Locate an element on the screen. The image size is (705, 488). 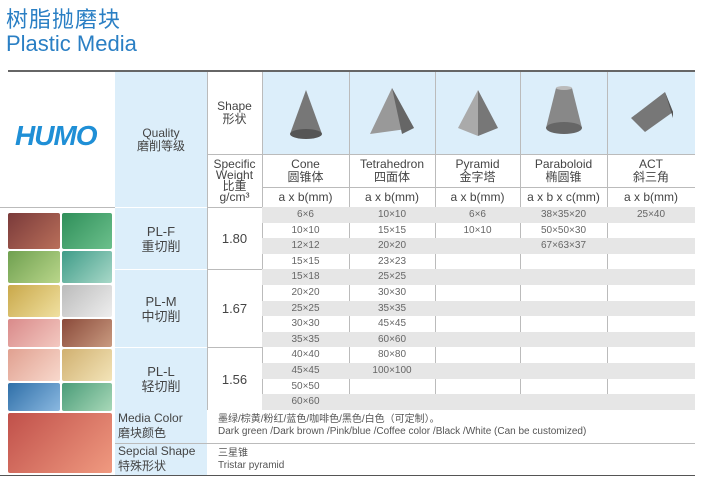
table-cell: 50×50×30 is located at coordinates (563, 230).